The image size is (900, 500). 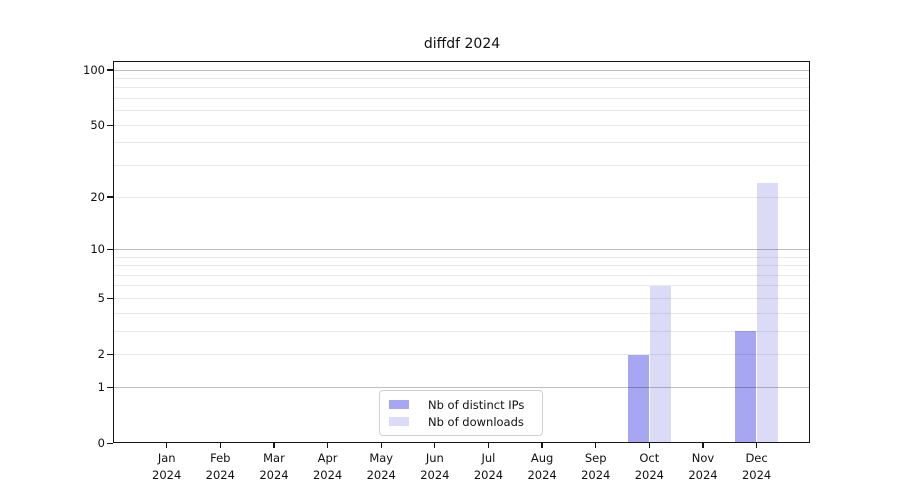 What do you see at coordinates (756, 458) in the screenshot?
I see `x-tick-month: Dec` at bounding box center [756, 458].